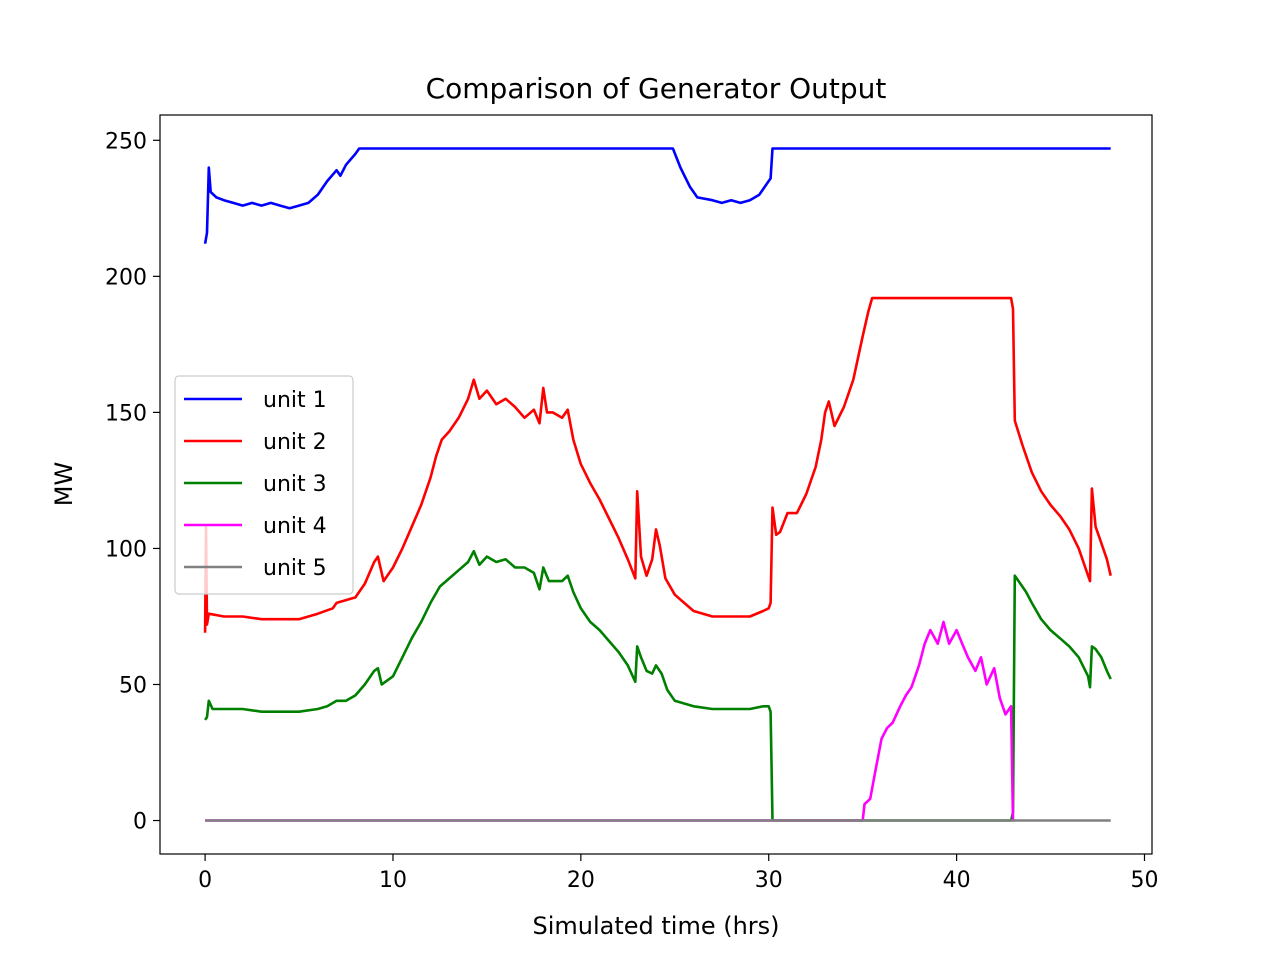 Image resolution: width=1280 pixels, height=960 pixels. What do you see at coordinates (133, 685) in the screenshot?
I see `y-tick-label: 50` at bounding box center [133, 685].